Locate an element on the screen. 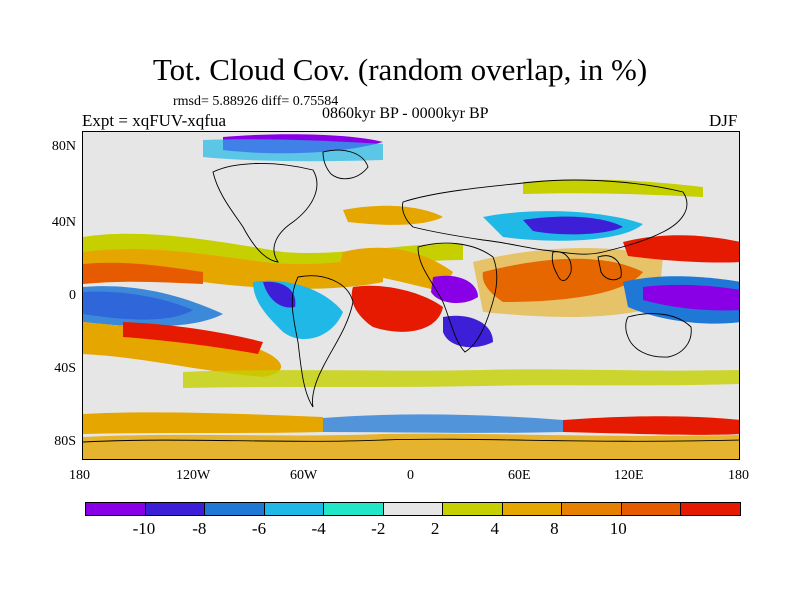  field-olive-s-mid is located at coordinates (461, 378).